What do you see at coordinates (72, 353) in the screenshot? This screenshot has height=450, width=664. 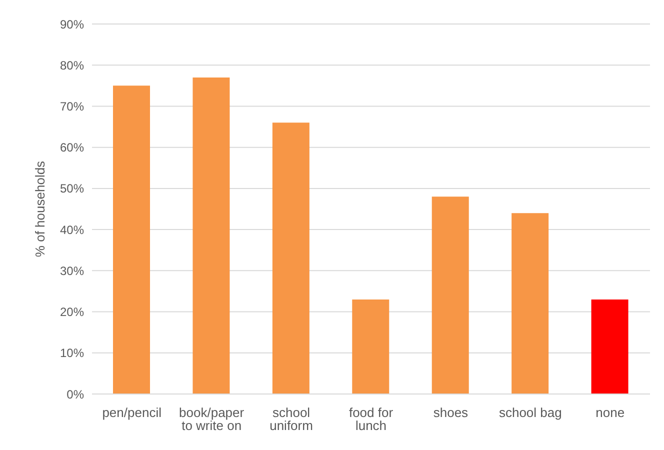 I see `y-tick-label: 10%` at bounding box center [72, 353].